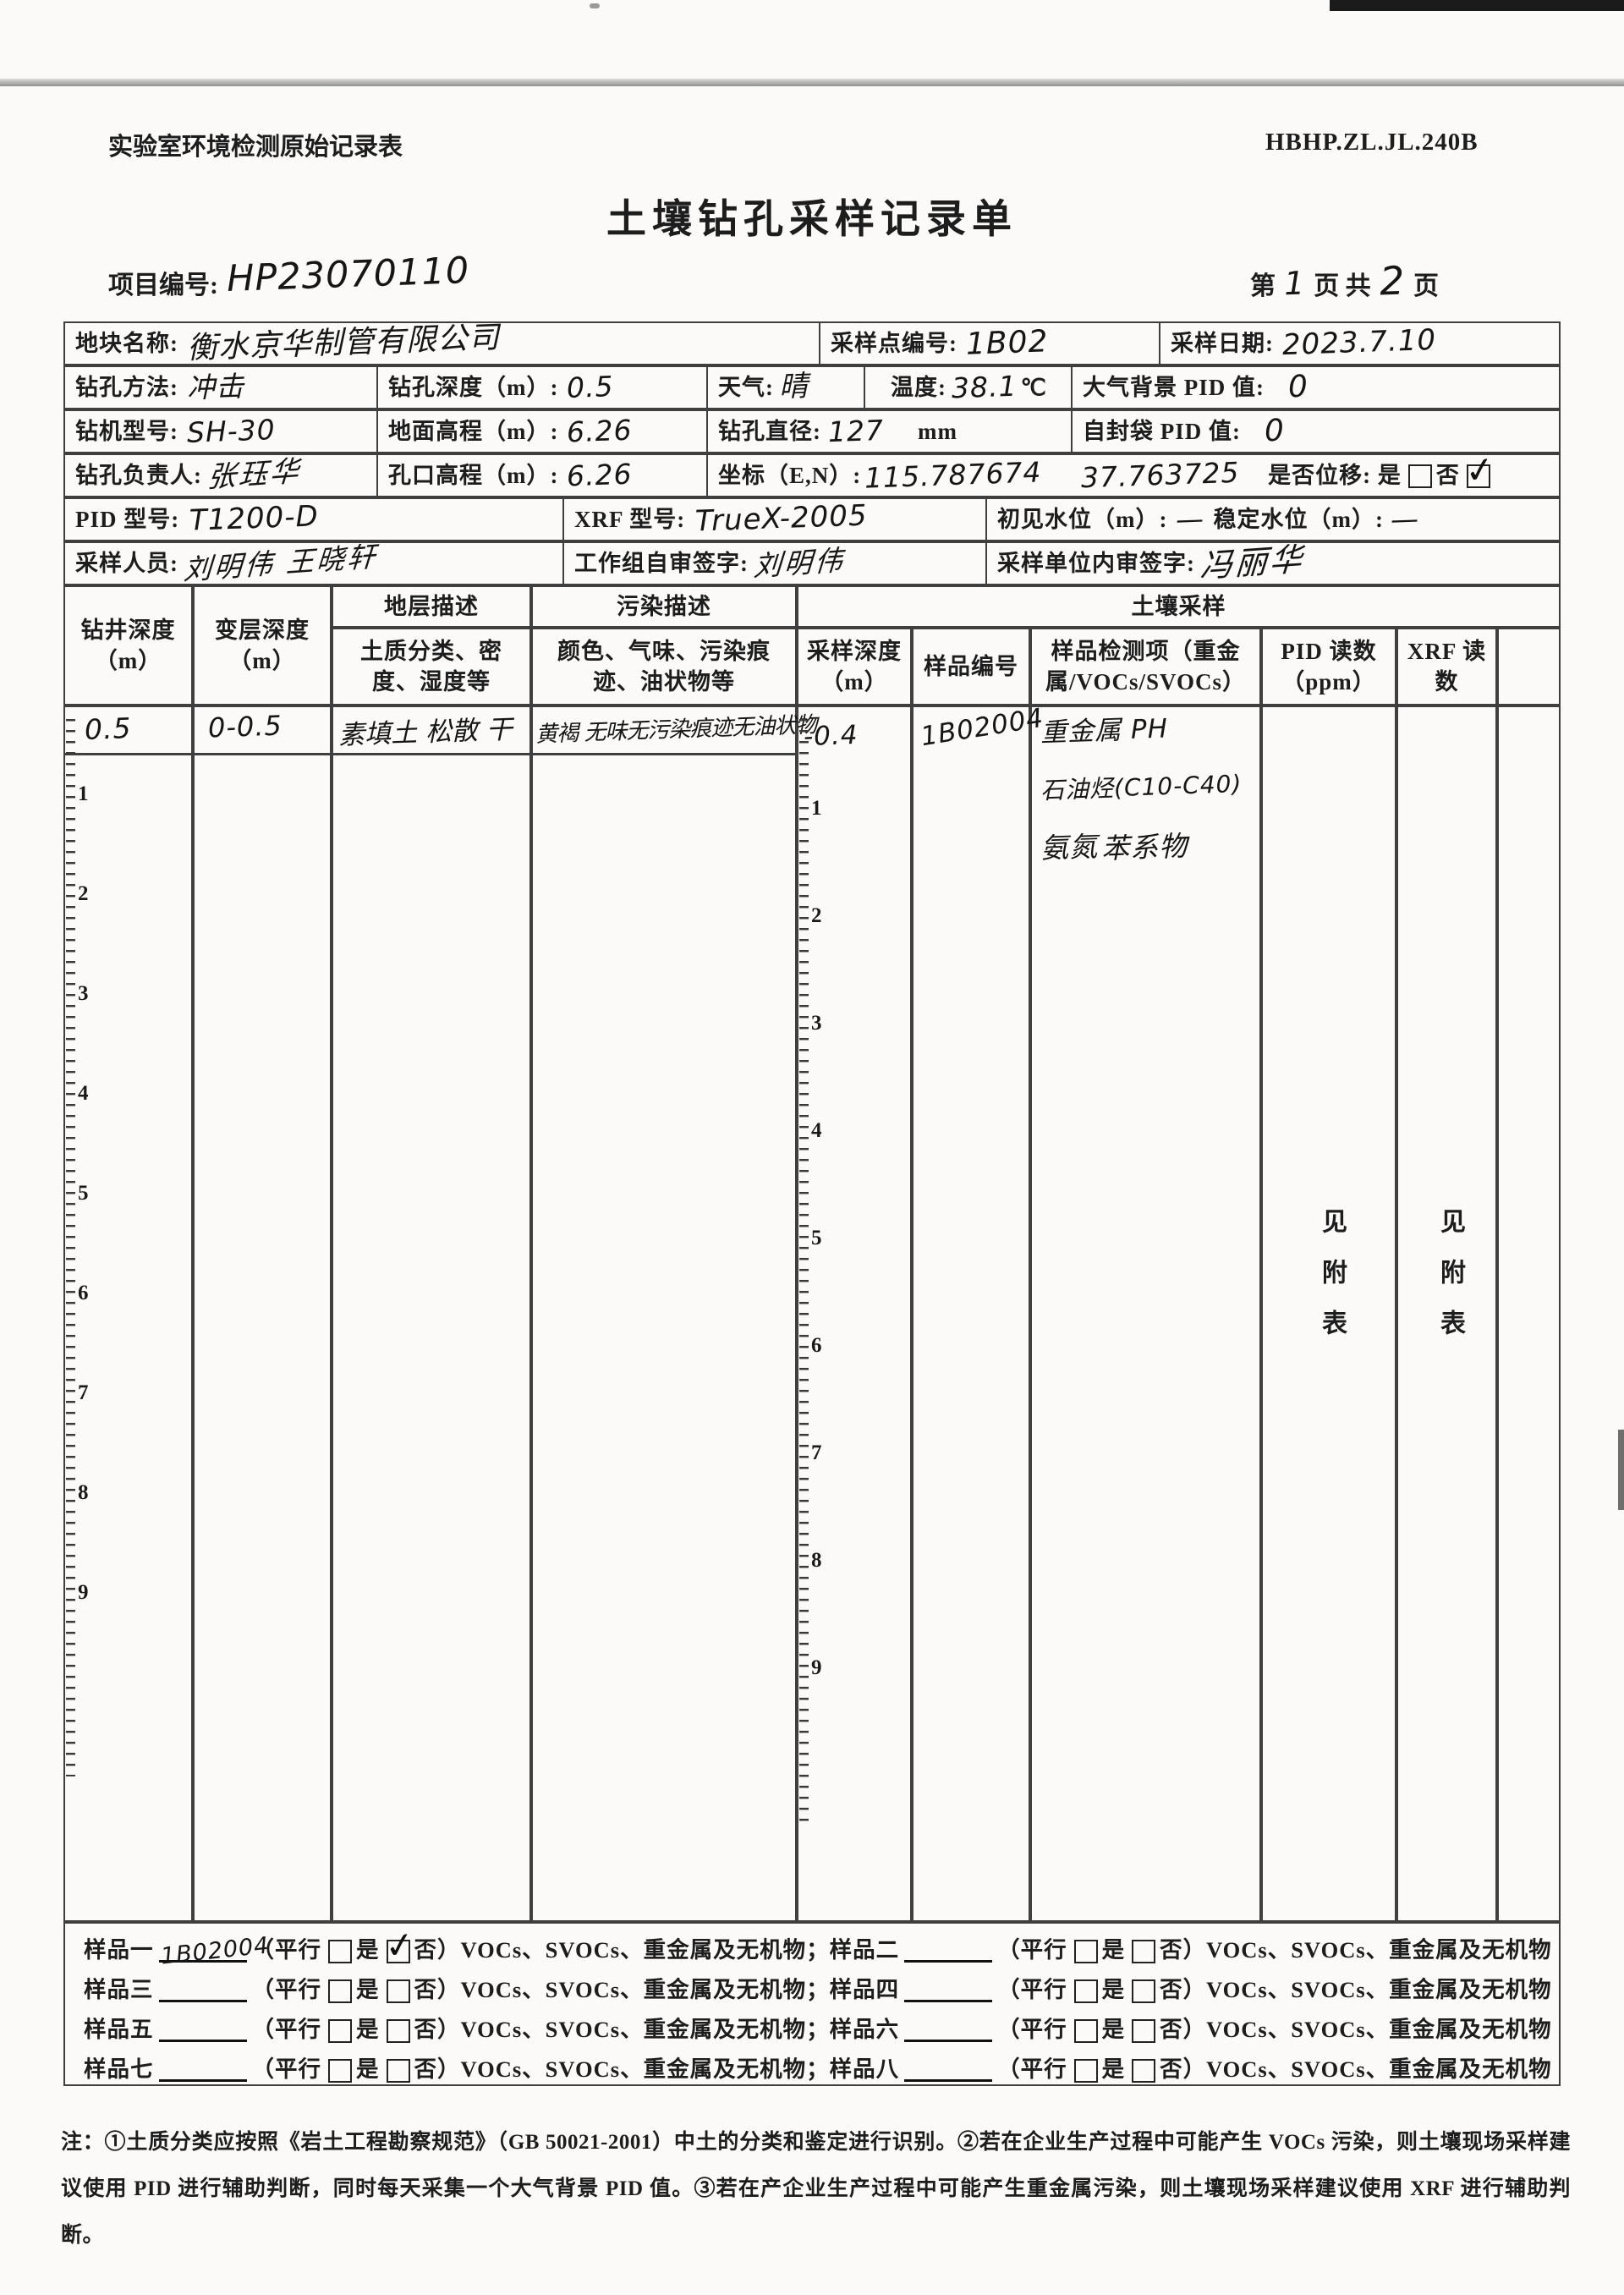 Image resolution: width=1624 pixels, height=2295 pixels. What do you see at coordinates (1298, 519) in the screenshot?
I see `water-stable-label: 稳定水位（m）:` at bounding box center [1298, 519].